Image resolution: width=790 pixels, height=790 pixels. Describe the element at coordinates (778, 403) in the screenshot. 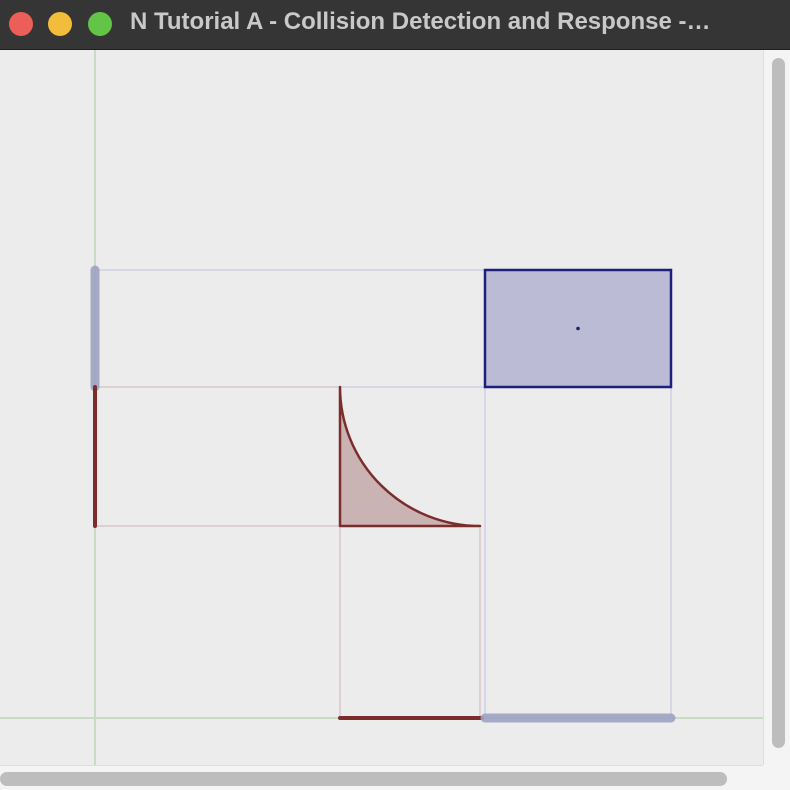

I see `vertical-scrollbar-thumb` at that location.